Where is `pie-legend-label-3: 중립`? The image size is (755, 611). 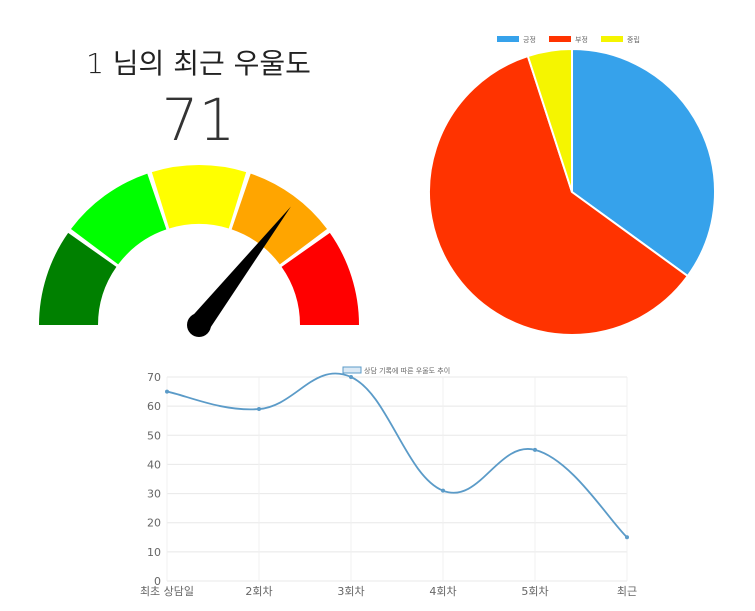
pie-legend-label-3: 중립 is located at coordinates (633, 40).